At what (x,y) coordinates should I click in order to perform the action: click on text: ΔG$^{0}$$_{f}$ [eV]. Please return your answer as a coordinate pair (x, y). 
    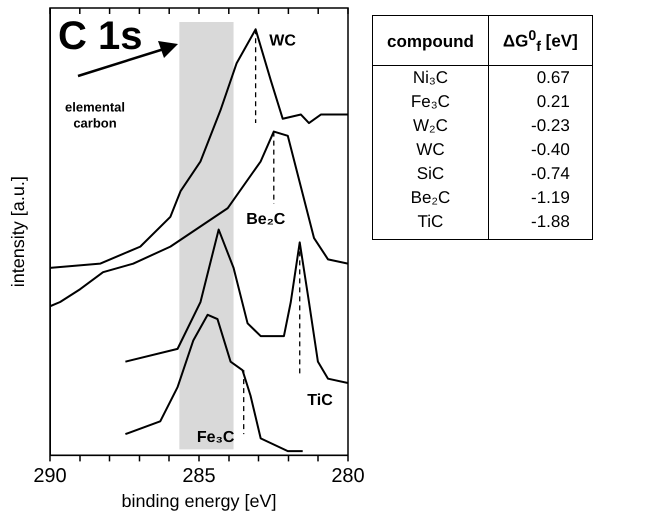
    Looking at the image, I should click on (540, 41).